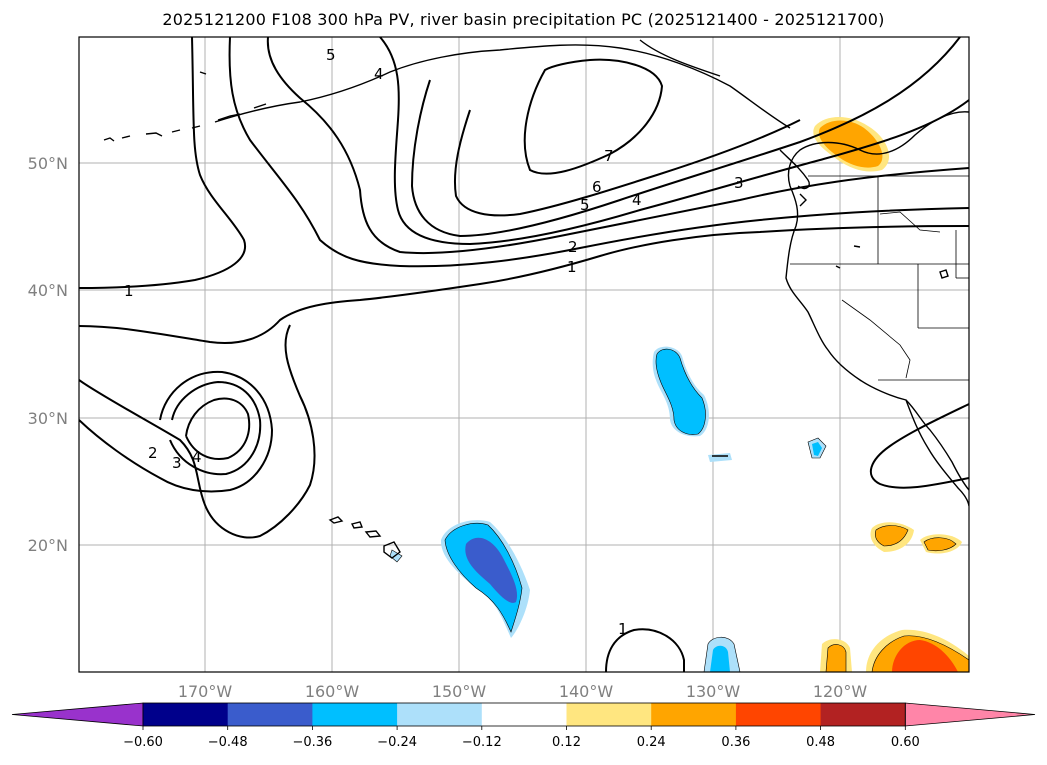 Image resolution: width=1047 pixels, height=765 pixels. What do you see at coordinates (597, 187) in the screenshot?
I see `contour-label: 6` at bounding box center [597, 187].